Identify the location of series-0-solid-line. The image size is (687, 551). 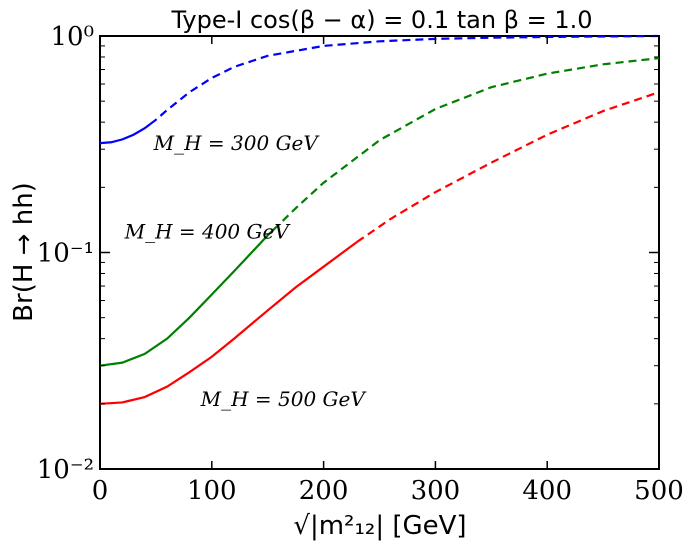
(125, 134).